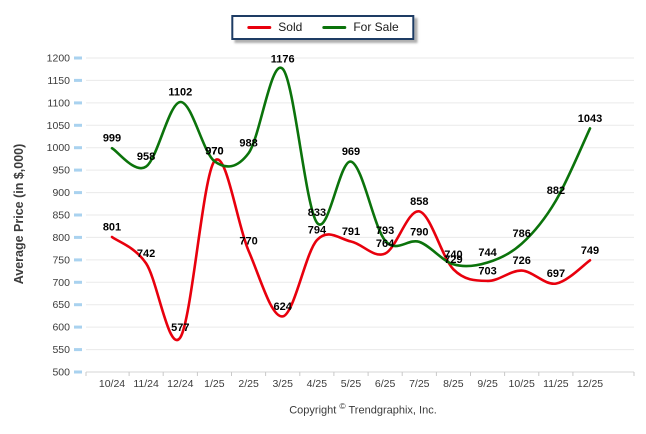  I want to click on svg-text: 1102, so click(180, 93).